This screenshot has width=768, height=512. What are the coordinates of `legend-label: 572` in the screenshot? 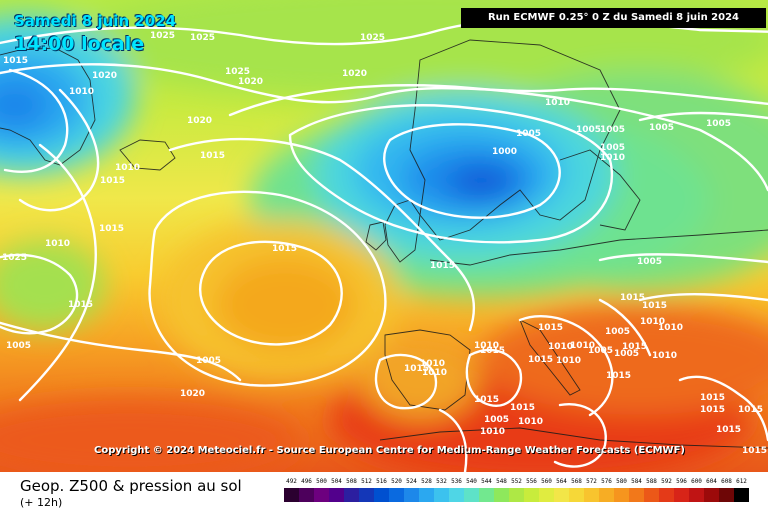 It's located at (591, 481).